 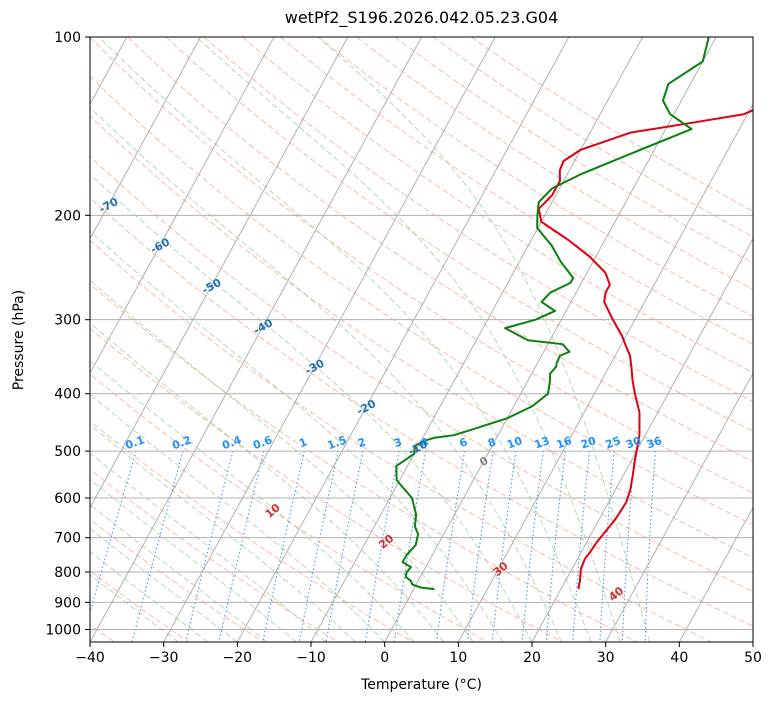 What do you see at coordinates (425, 442) in the screenshot?
I see `mixing-ratio-label: 4` at bounding box center [425, 442].